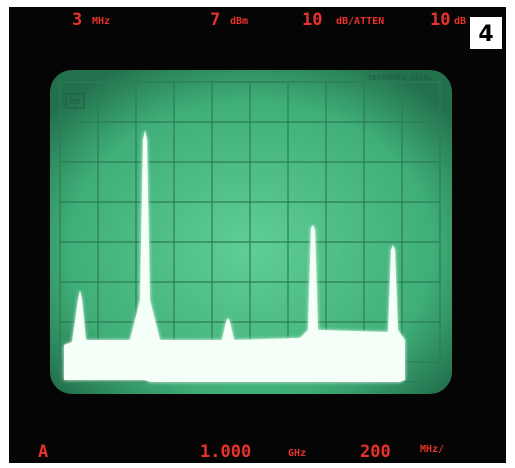 This screenshot has height=468, width=515. Describe the element at coordinates (239, 21) in the screenshot. I see `readout-unit: dBm` at that location.